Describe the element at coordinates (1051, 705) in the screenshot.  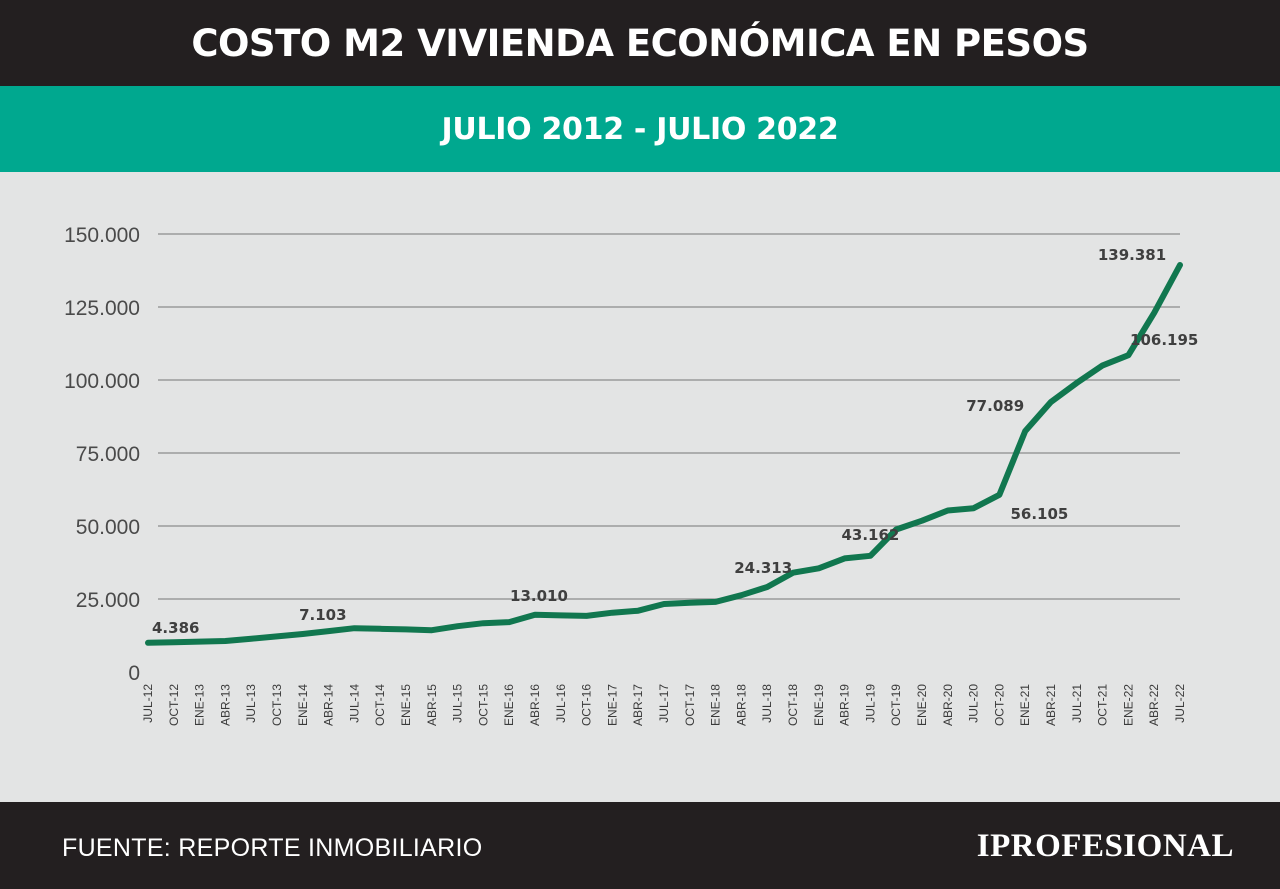
I see `x-tick-label: ABR-21` at that location.